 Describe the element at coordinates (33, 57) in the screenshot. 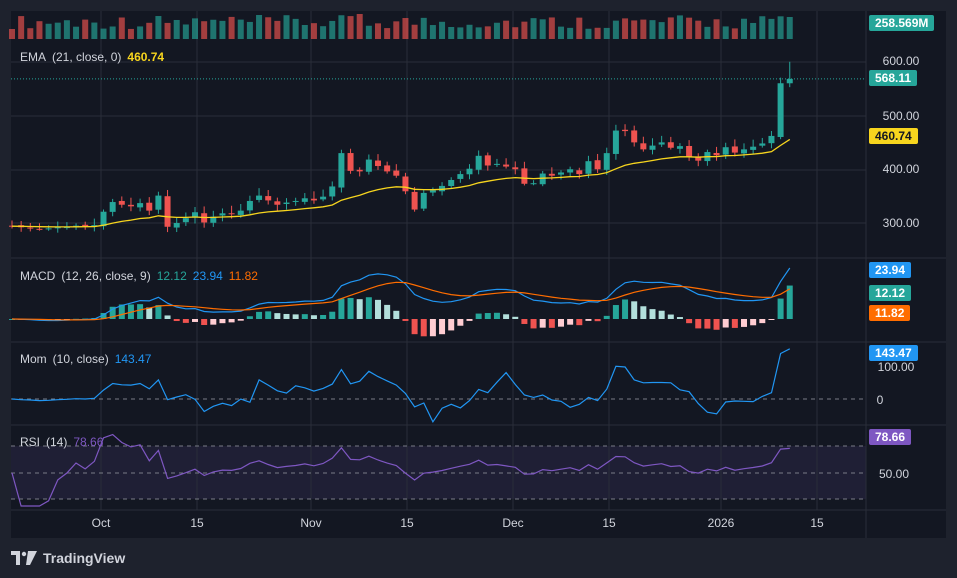

I see `ema-label: EMA` at that location.